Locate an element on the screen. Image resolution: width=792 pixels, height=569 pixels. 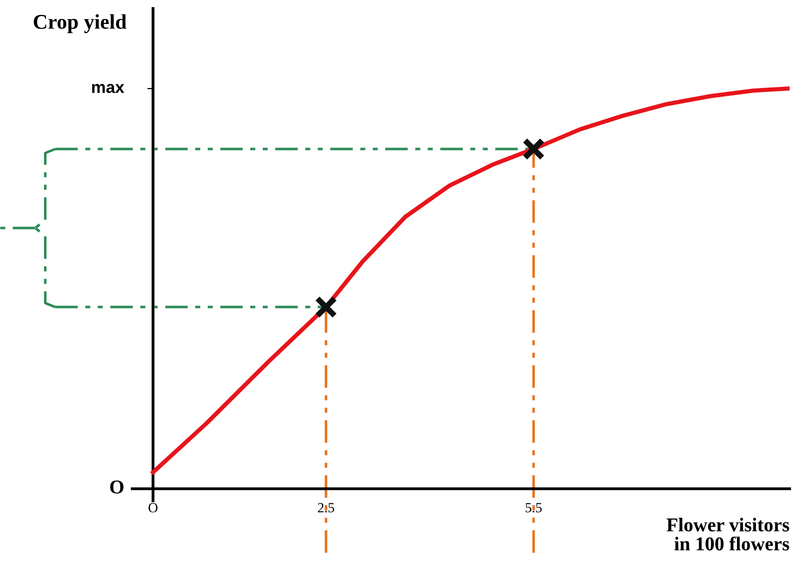
text: max is located at coordinates (108, 89).